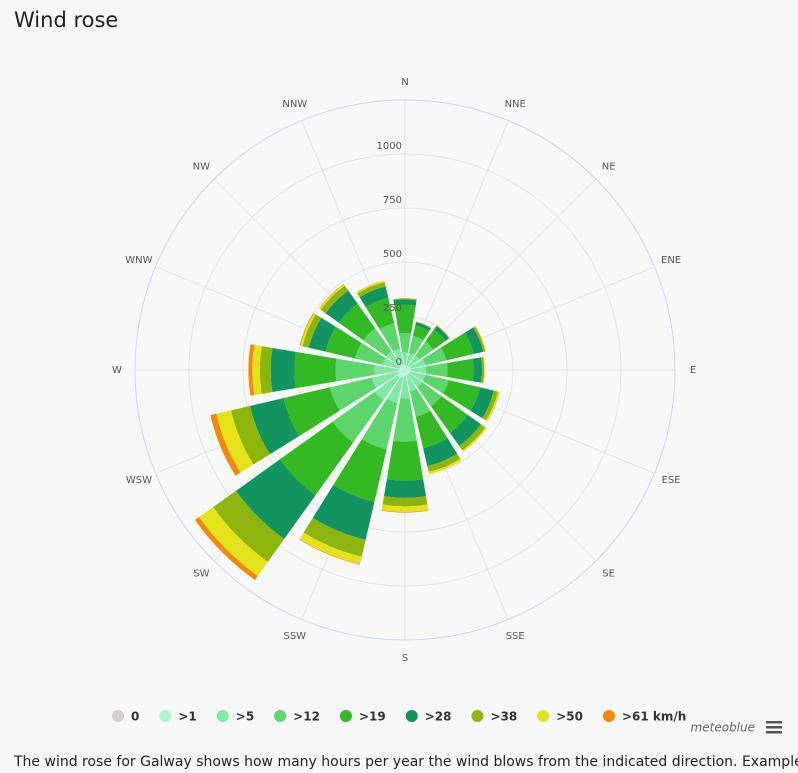 The height and width of the screenshot is (773, 798). I want to click on legend-label: 0, so click(135, 717).